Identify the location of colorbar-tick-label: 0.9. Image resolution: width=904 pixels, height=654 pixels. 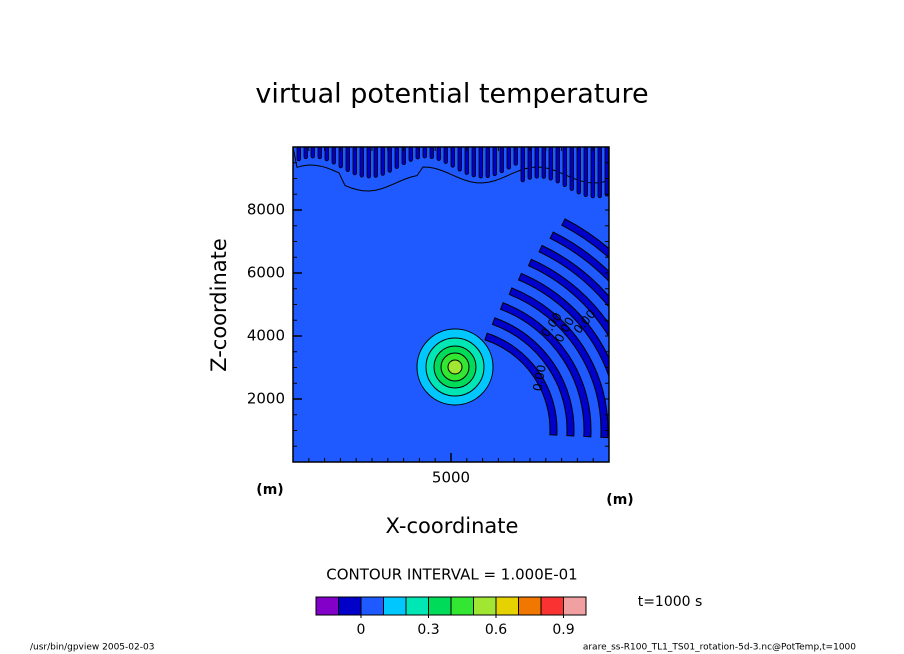
(563, 630).